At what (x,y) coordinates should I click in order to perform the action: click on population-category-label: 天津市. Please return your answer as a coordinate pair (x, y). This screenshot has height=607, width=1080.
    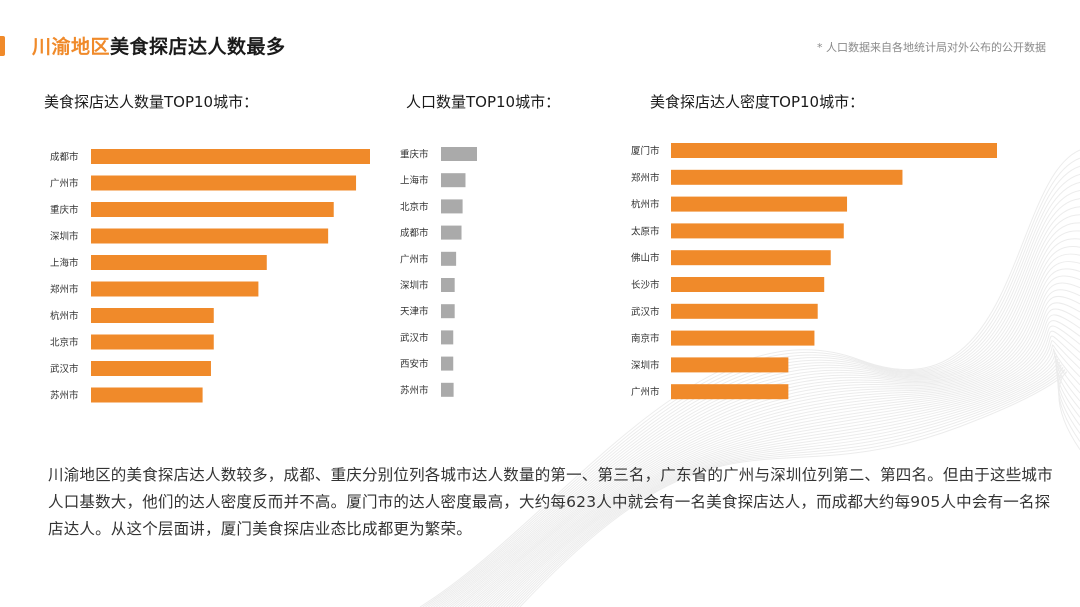
    Looking at the image, I should click on (414, 312).